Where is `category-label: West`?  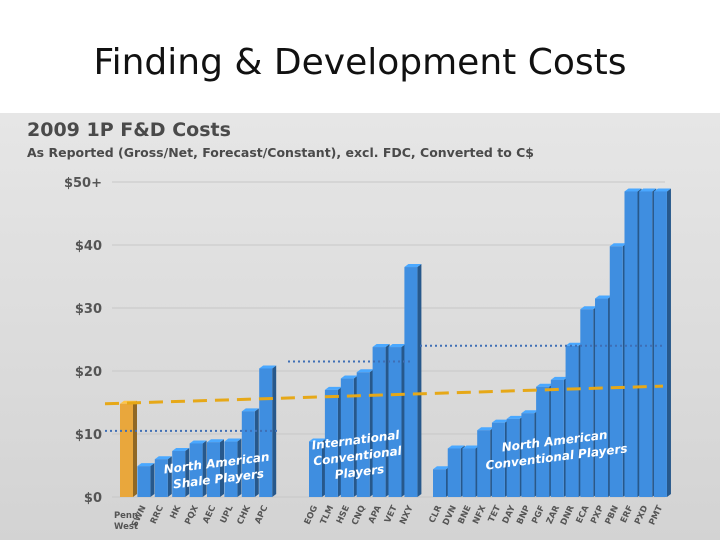 category-label: West is located at coordinates (126, 527).